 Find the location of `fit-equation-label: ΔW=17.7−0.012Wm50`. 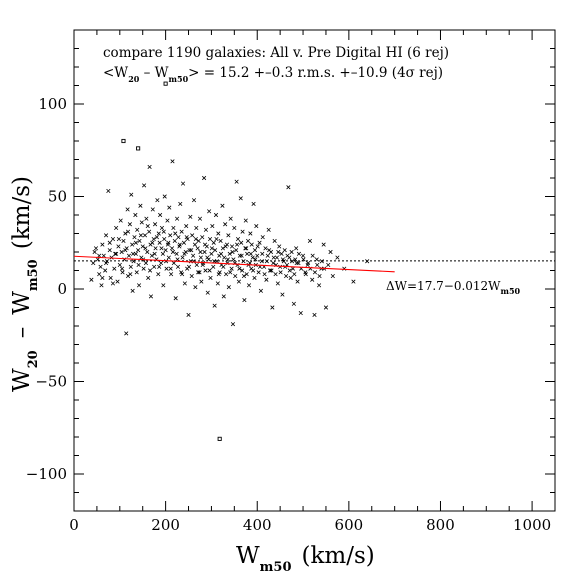

fit-equation-label: ΔW=17.7−0.012Wm50 is located at coordinates (453, 287).